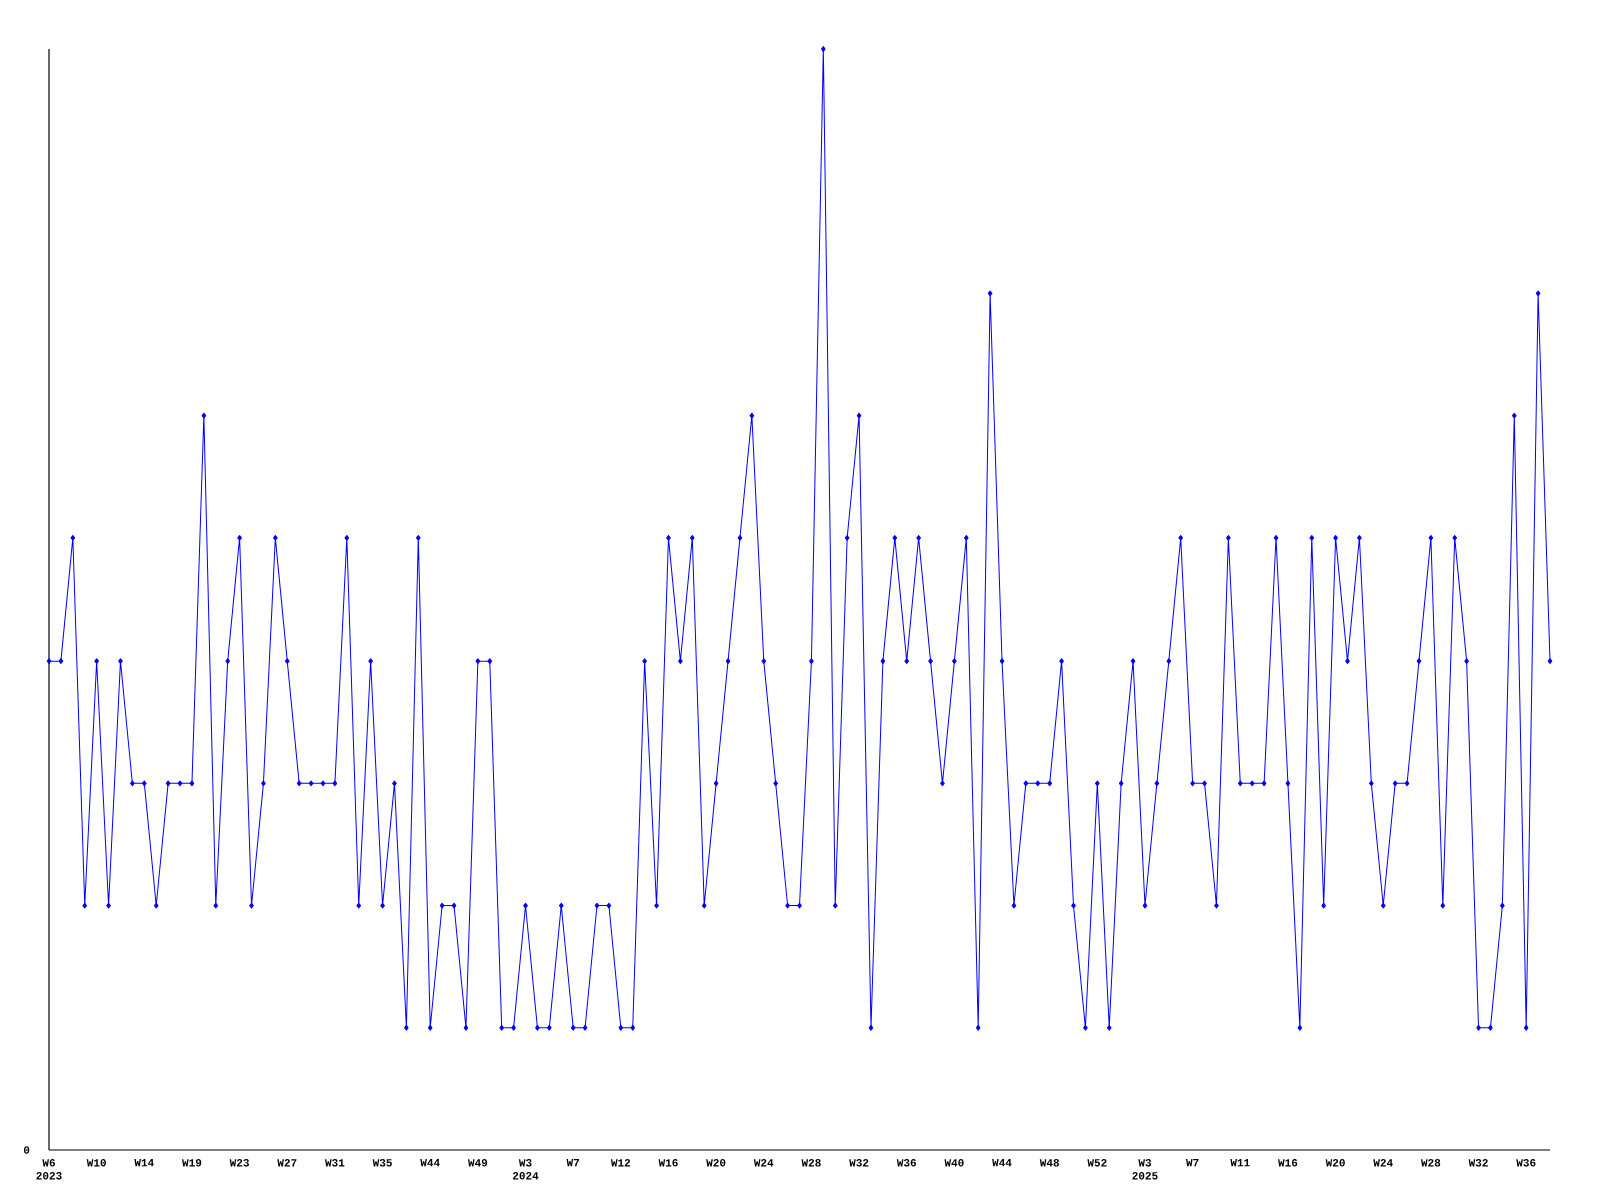  What do you see at coordinates (49, 1169) in the screenshot?
I see `x-tick-label: W6 2023` at bounding box center [49, 1169].